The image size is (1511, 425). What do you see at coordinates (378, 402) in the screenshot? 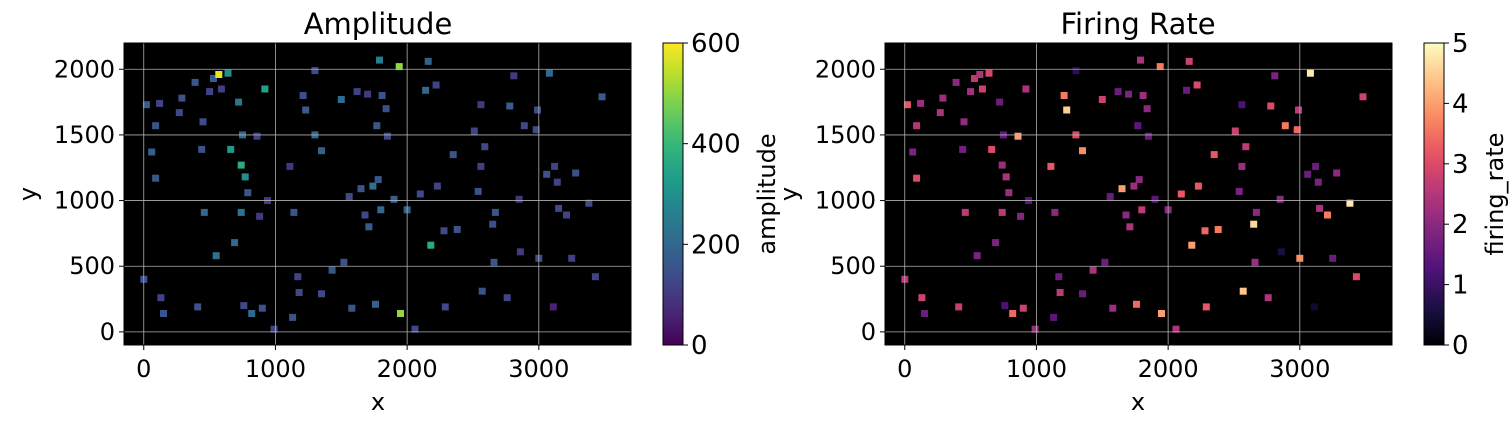
I see `amplitude-xlabel: x` at bounding box center [378, 402].